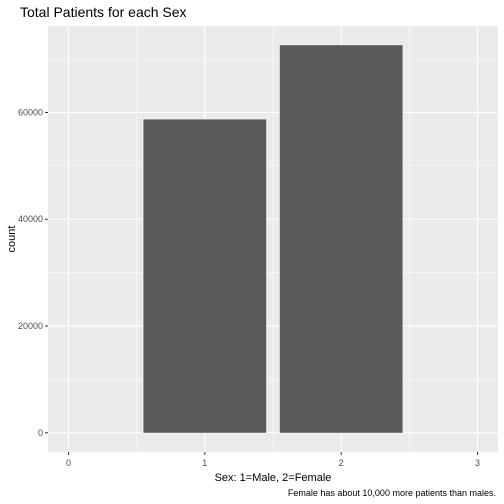  Describe the element at coordinates (30, 219) in the screenshot. I see `y-tick-label: 40000` at that location.